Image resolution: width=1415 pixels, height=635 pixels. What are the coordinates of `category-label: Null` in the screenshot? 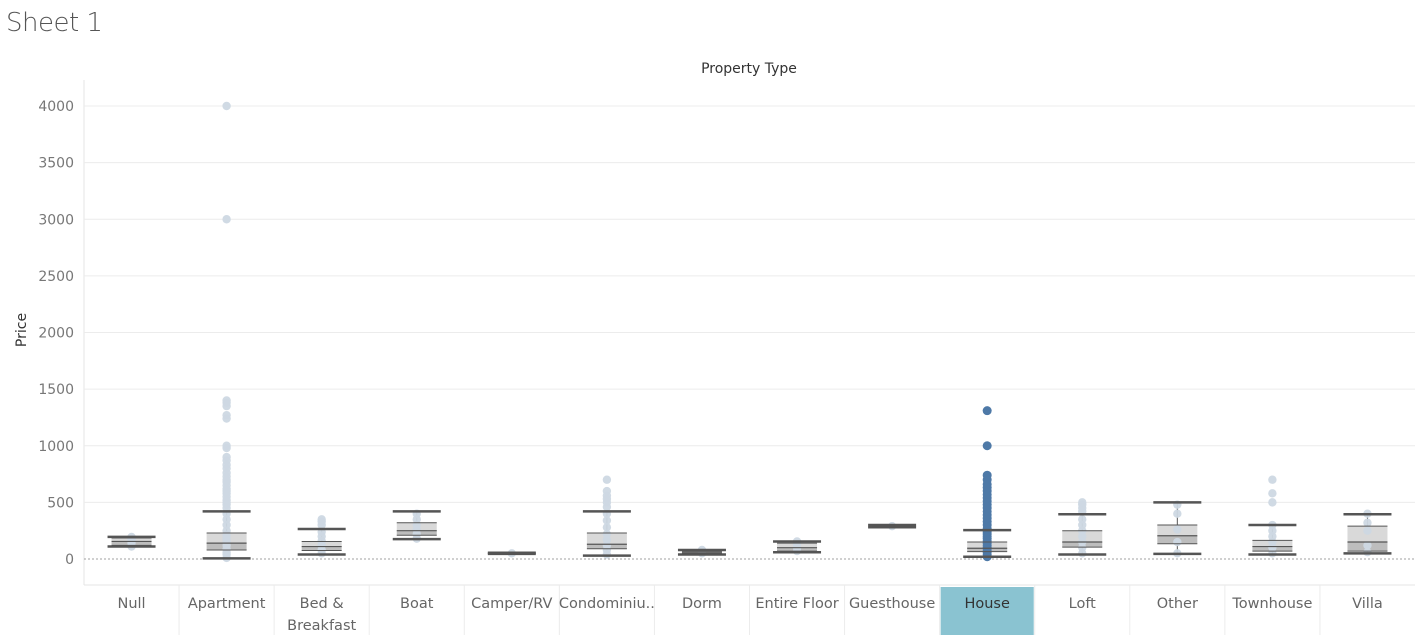 It's located at (131, 604).